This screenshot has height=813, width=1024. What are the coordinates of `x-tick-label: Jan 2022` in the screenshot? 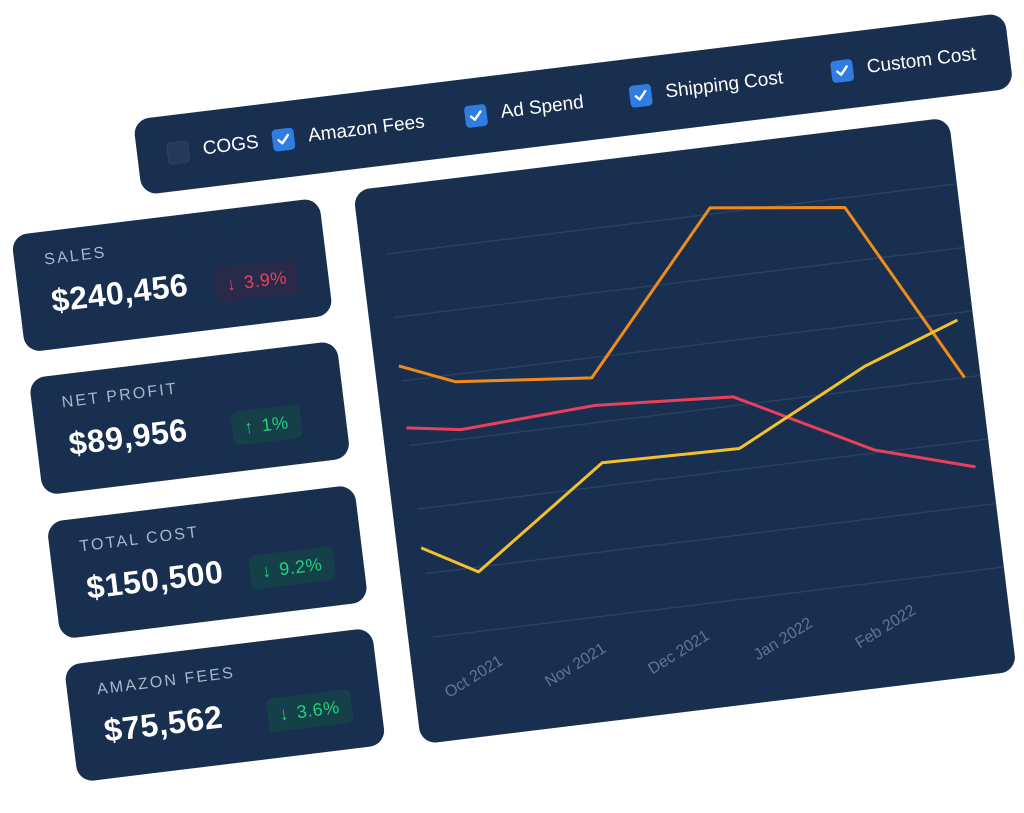 It's located at (783, 639).